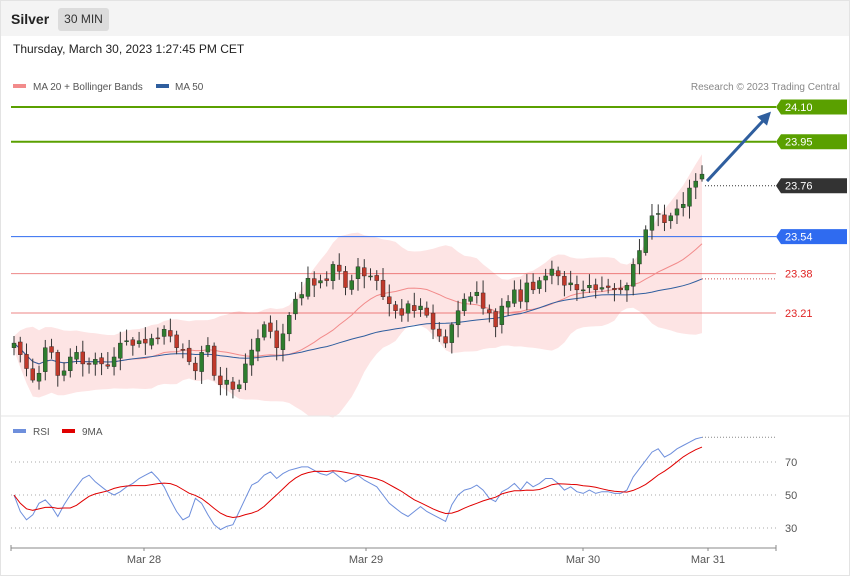 The image size is (850, 576). I want to click on last-level-label: 23.76, so click(799, 187).